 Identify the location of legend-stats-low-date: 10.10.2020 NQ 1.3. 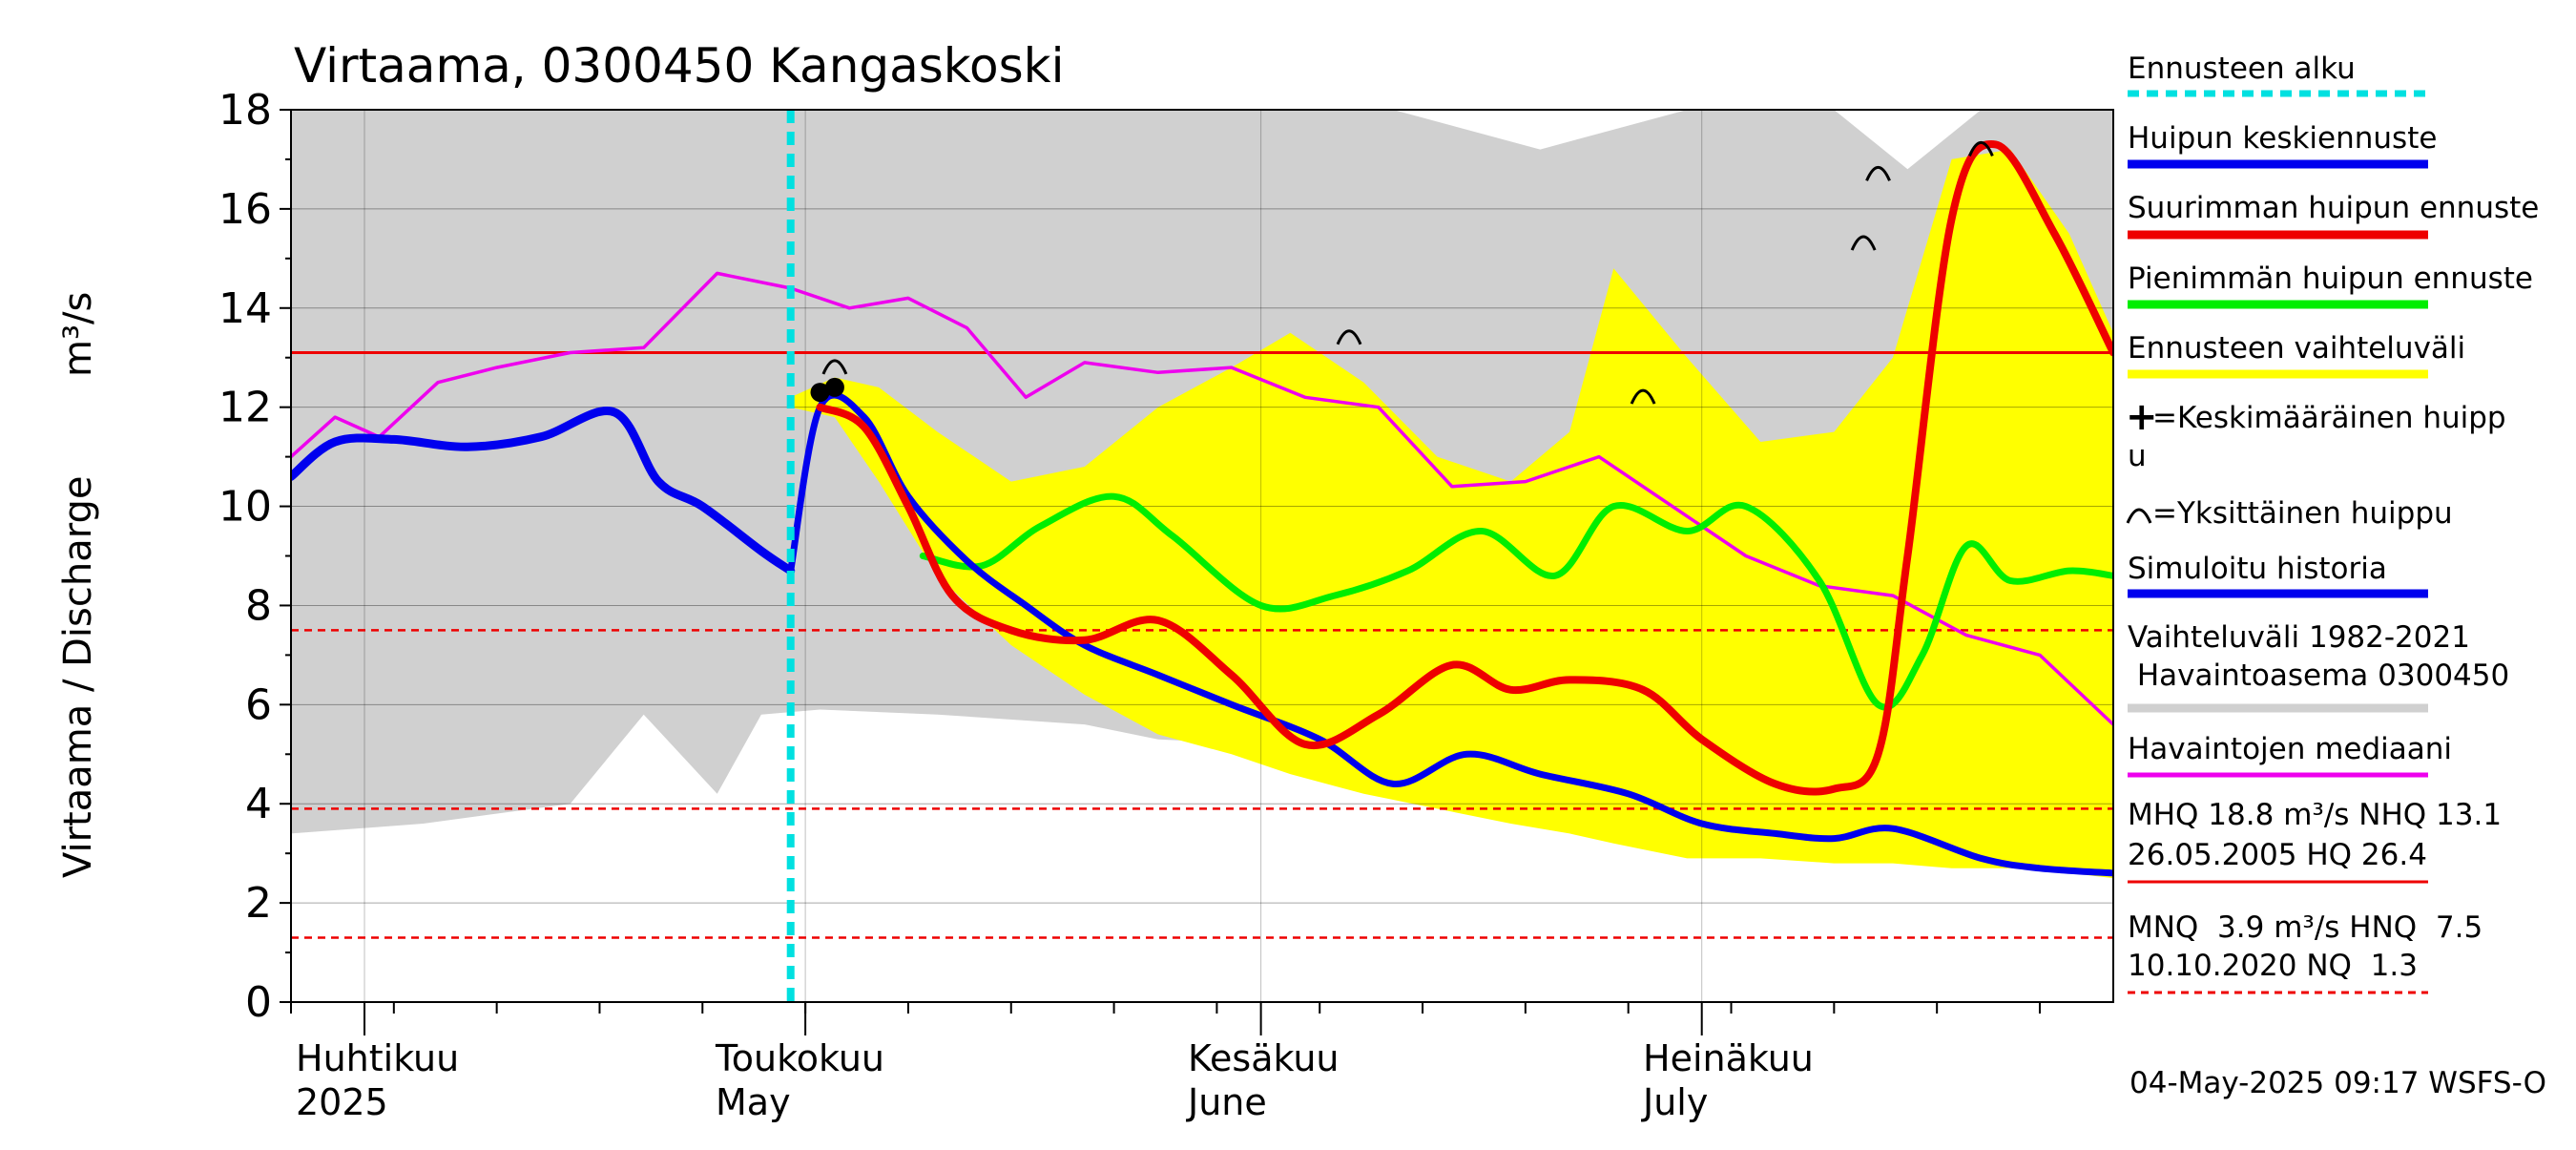
(2273, 966).